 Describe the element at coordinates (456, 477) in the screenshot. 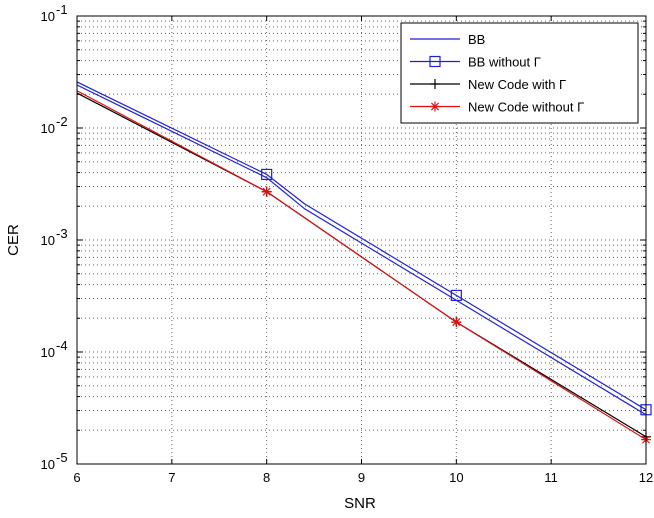

I see `x-tick-label: 10` at that location.